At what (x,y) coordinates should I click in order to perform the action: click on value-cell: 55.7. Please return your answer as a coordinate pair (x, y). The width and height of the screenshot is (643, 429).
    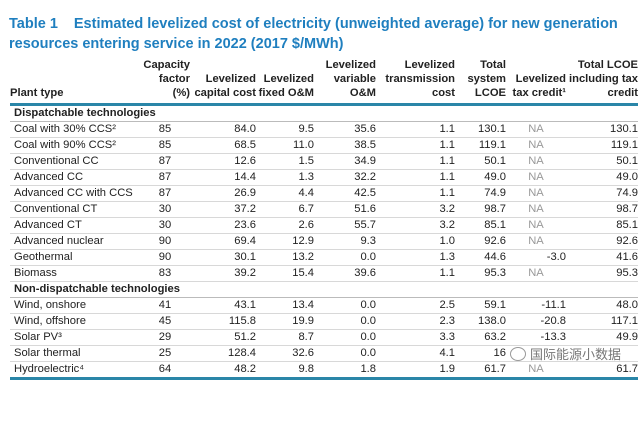
    Looking at the image, I should click on (345, 225).